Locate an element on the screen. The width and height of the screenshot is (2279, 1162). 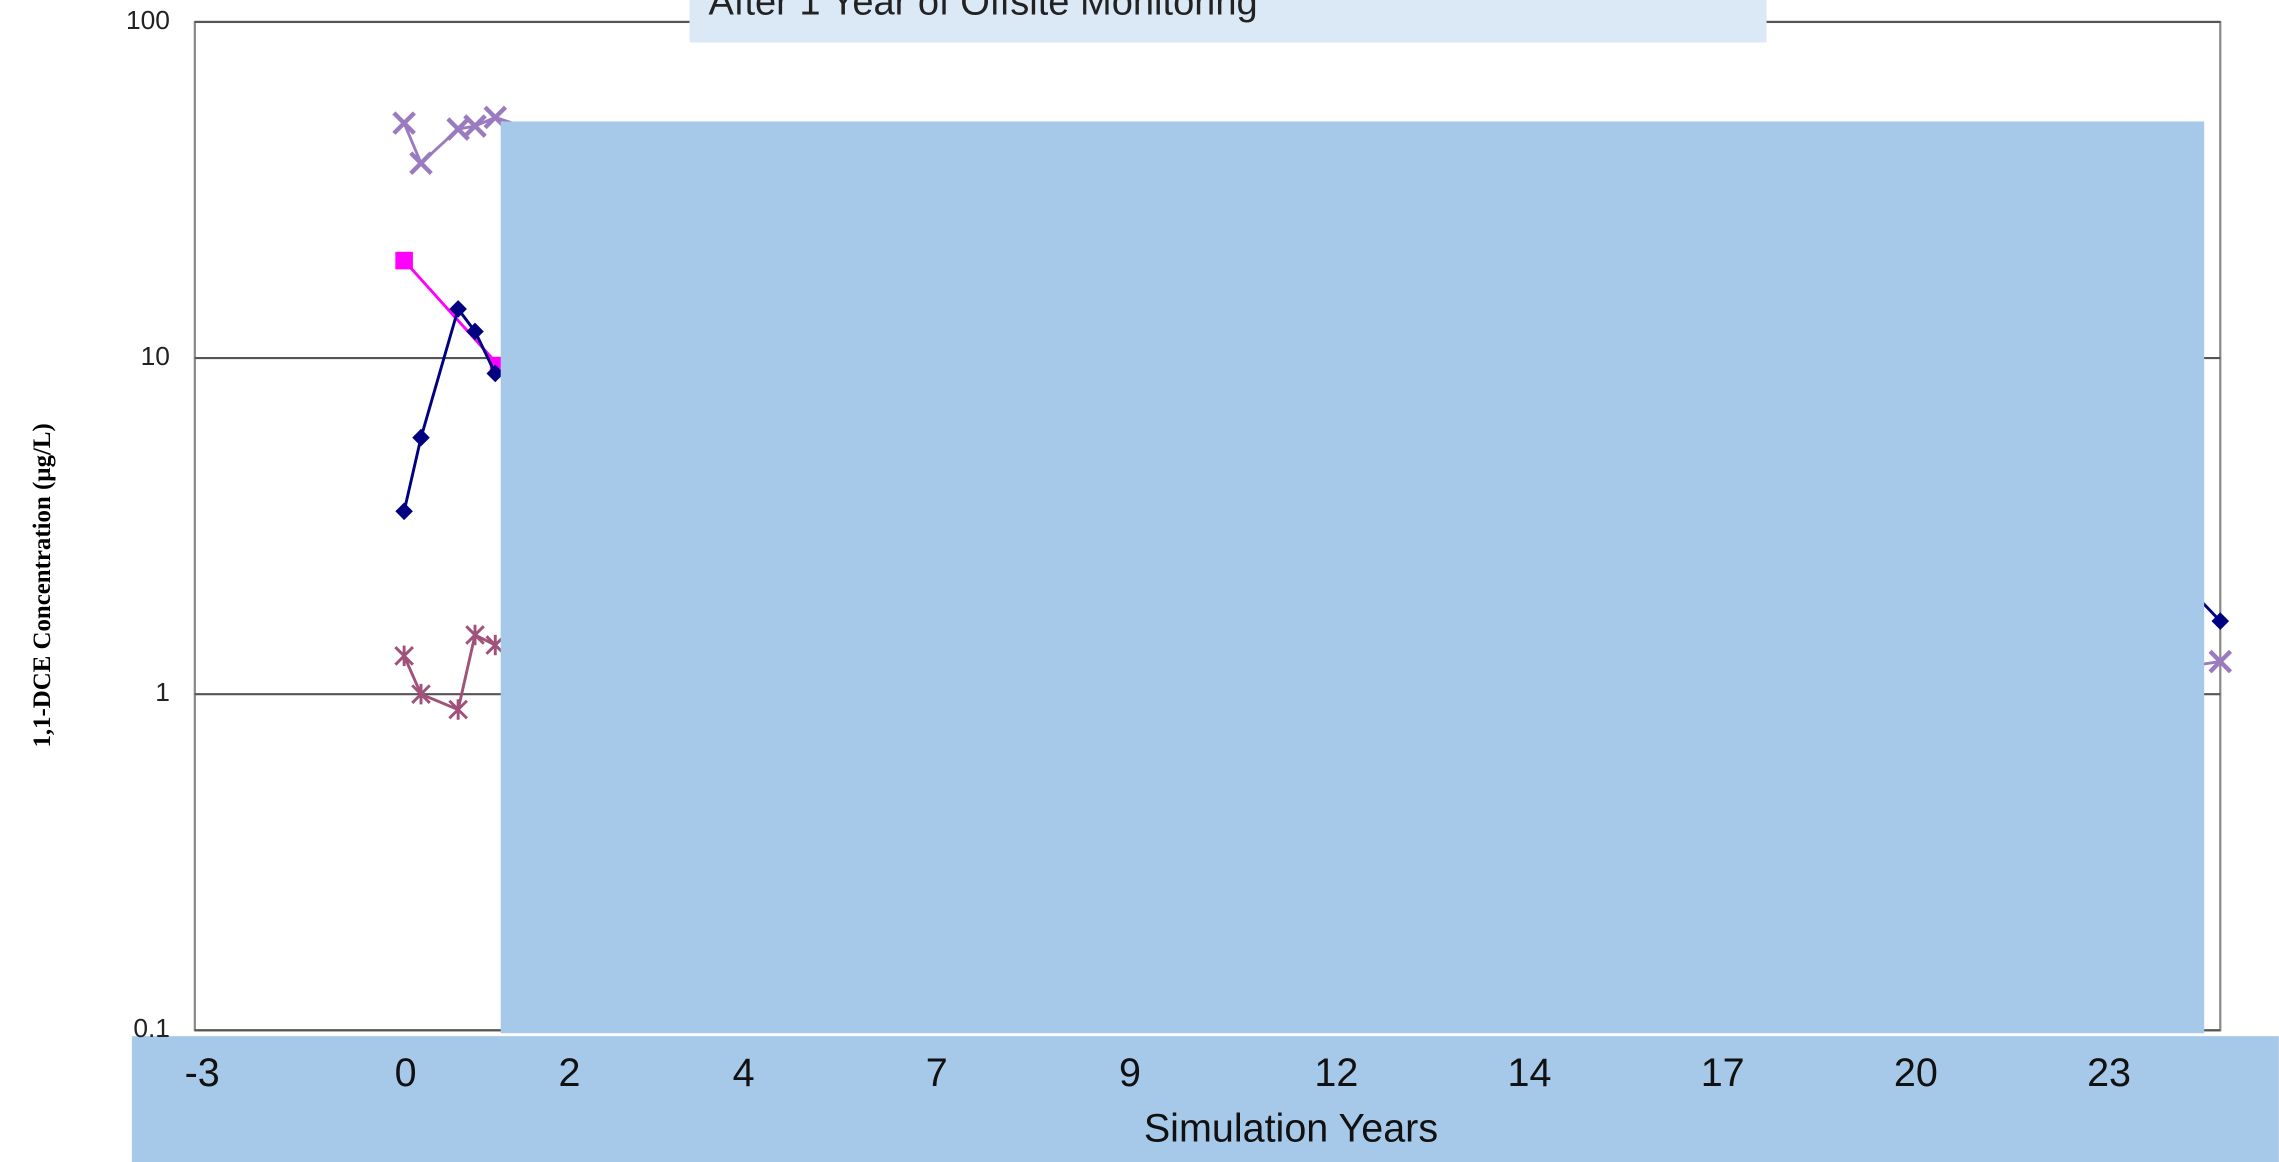
x-tick-label: 20 is located at coordinates (1916, 1073).